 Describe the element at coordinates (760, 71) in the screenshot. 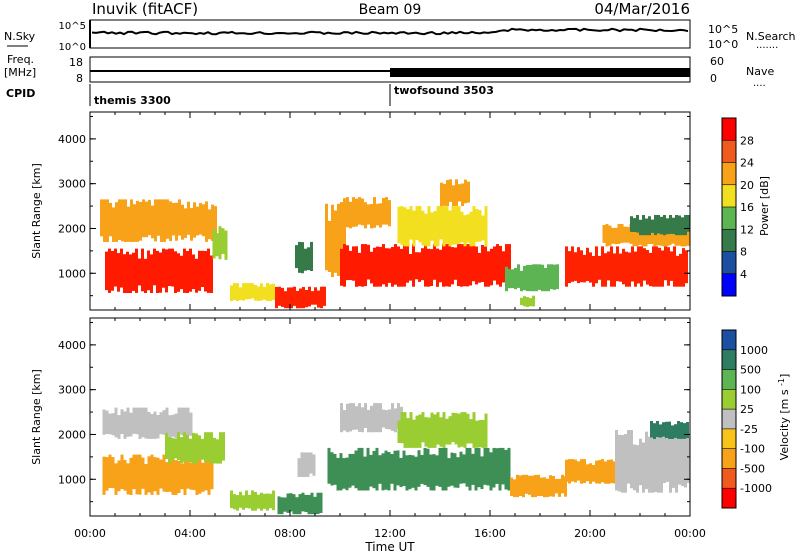

I see `nave-label: Nave` at that location.